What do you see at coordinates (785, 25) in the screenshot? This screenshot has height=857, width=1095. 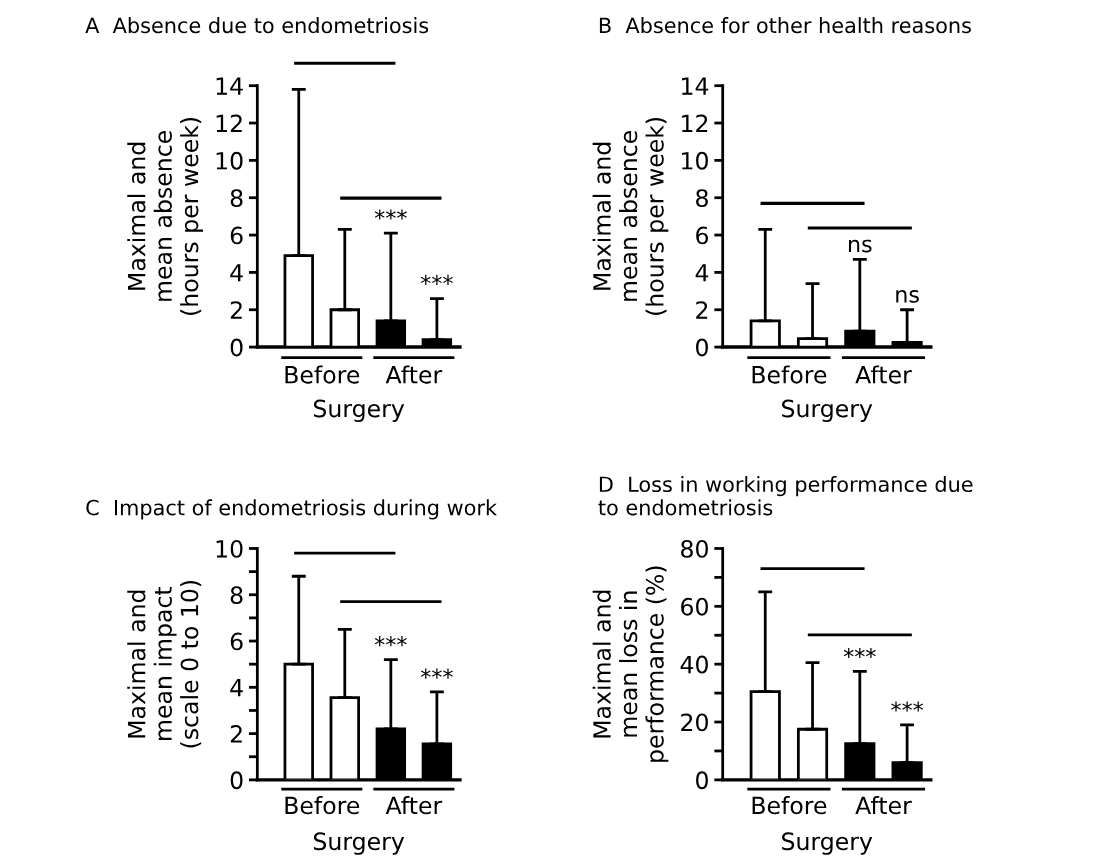 I see `chart-title: B Absence for other health reasons` at bounding box center [785, 25].